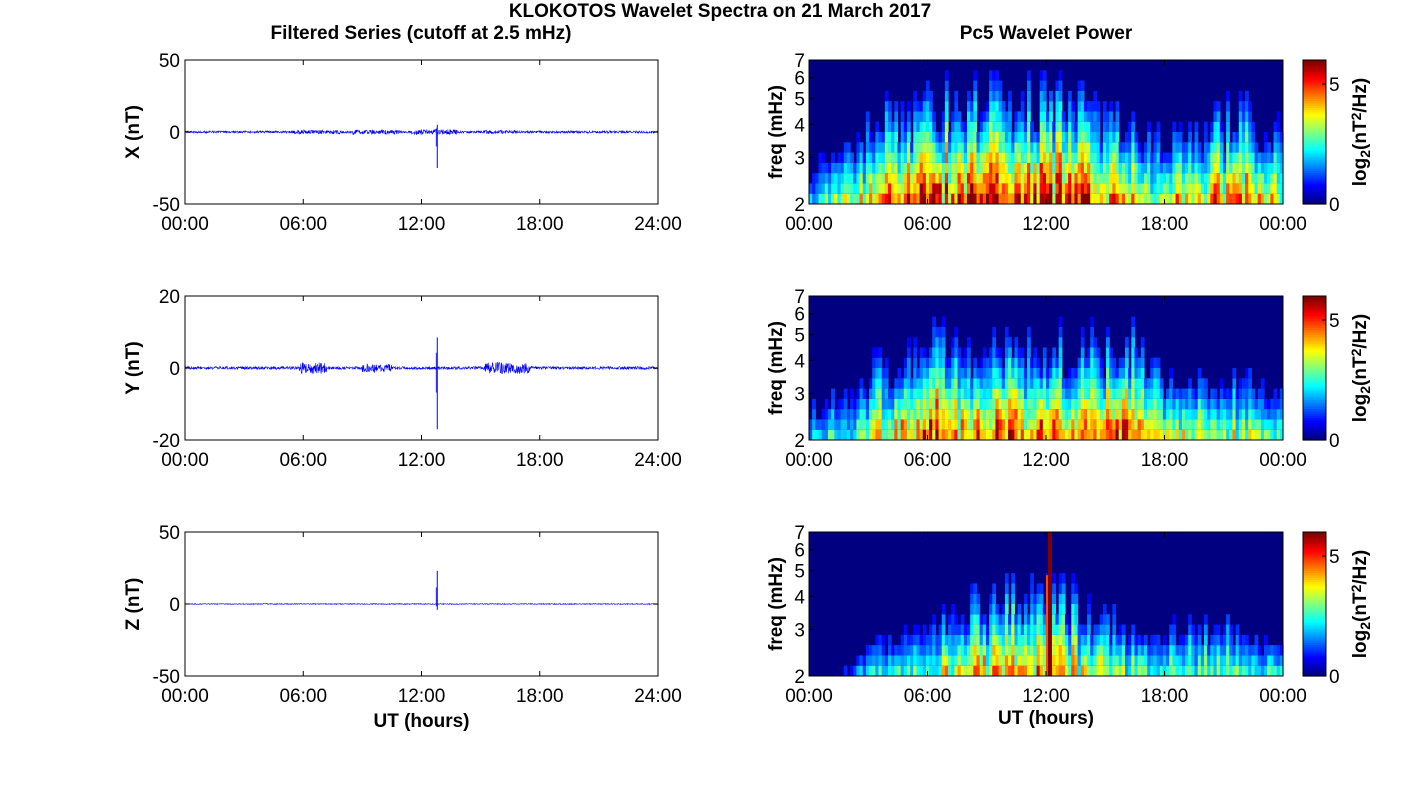 This screenshot has width=1418, height=788. I want to click on wavelet-y-ytick-label: 4, so click(799, 361).